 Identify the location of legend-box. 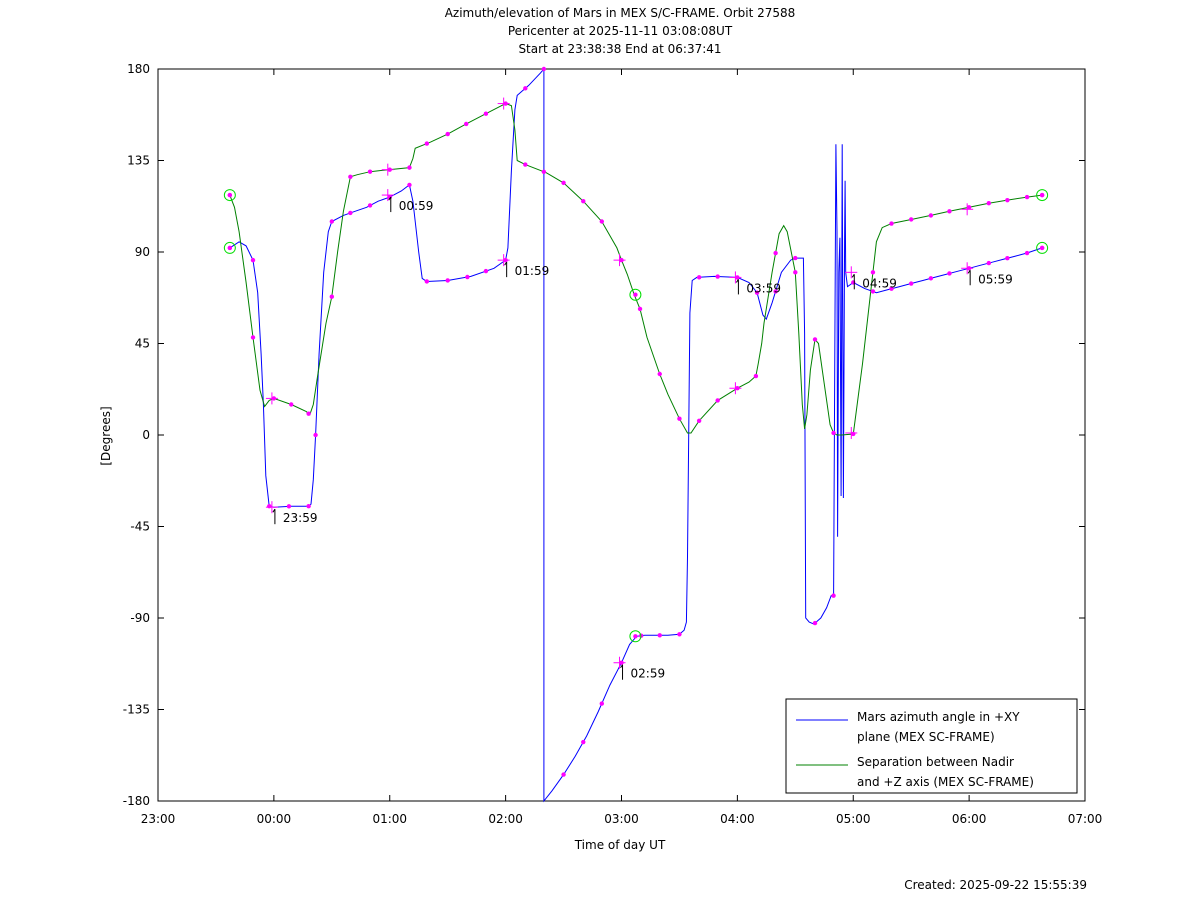
(931, 746).